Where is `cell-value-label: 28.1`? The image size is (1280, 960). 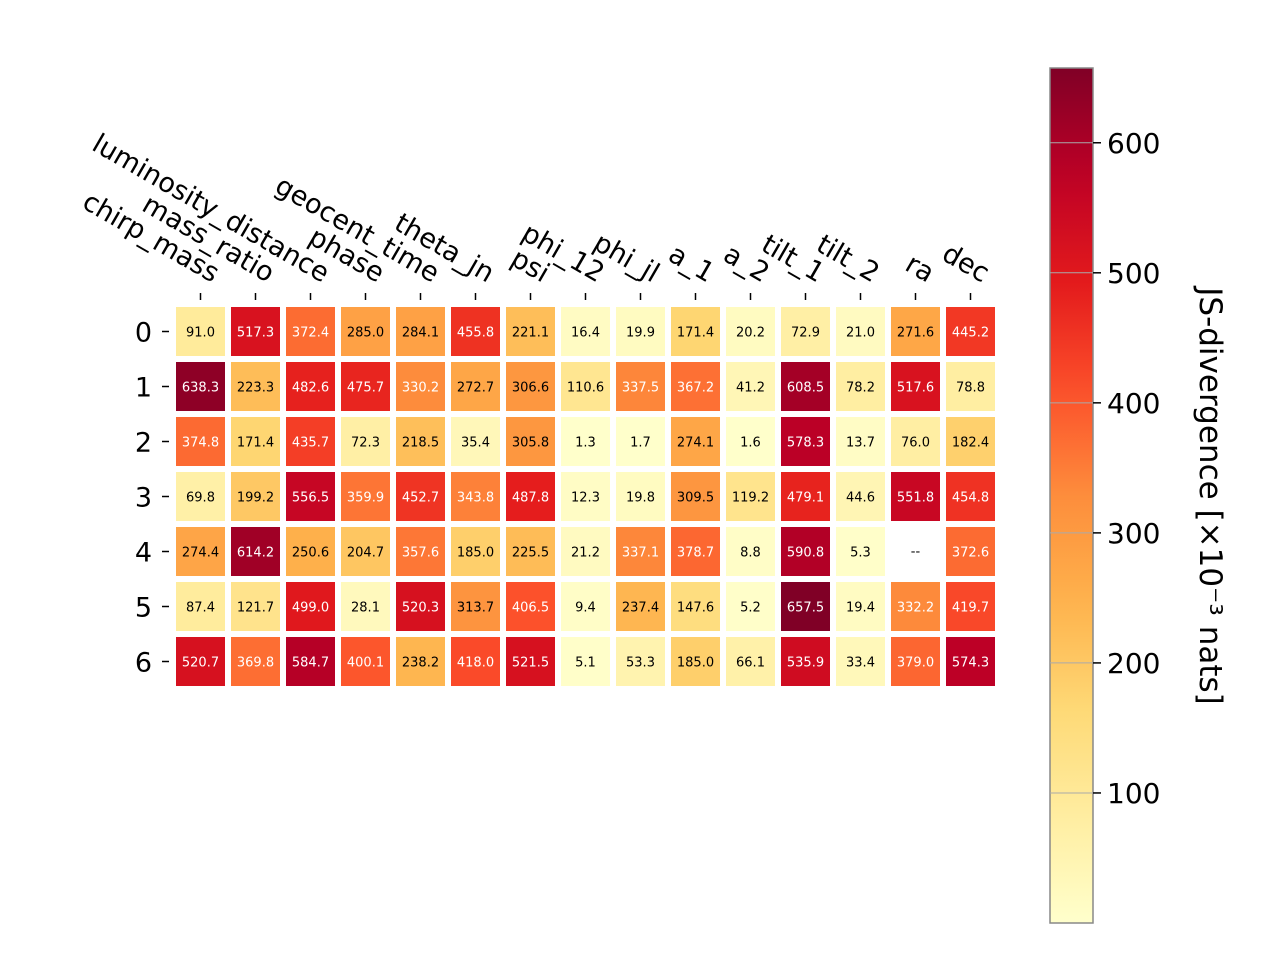 cell-value-label: 28.1 is located at coordinates (365, 608).